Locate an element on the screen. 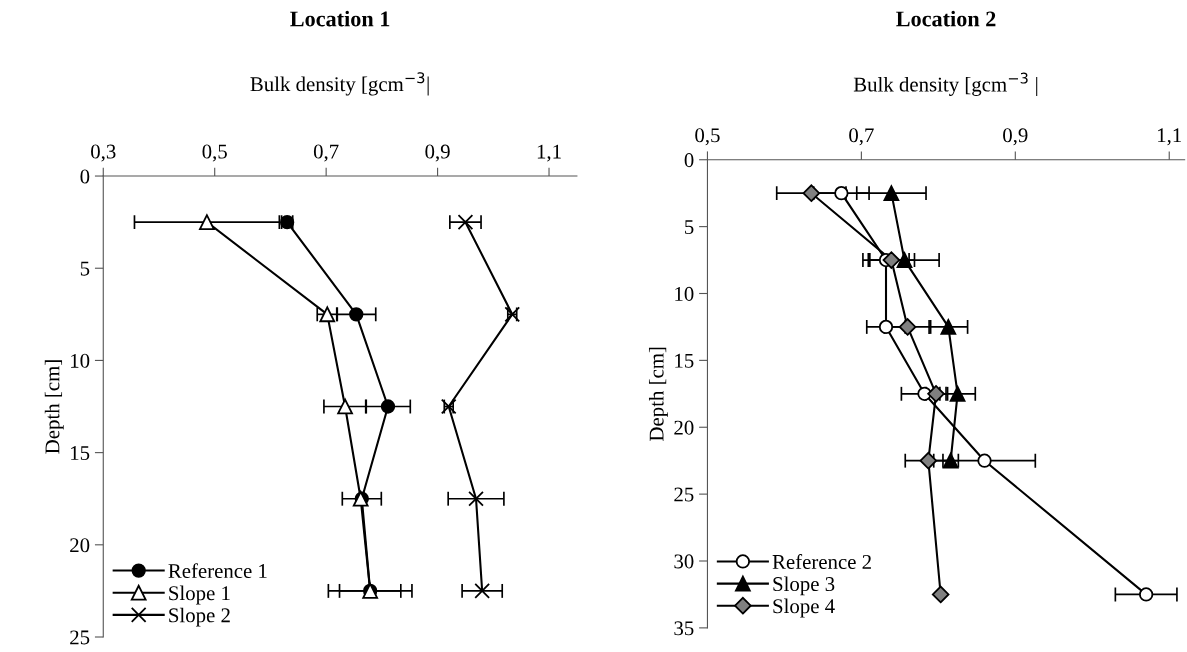 The image size is (1187, 652). x-axis-title: Bulk density [gcm$^{−3}$ | is located at coordinates (945, 84).